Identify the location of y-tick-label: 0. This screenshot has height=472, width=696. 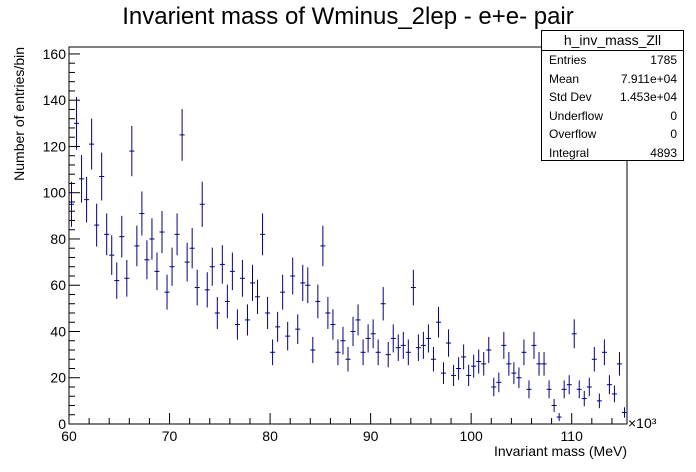
(62, 424).